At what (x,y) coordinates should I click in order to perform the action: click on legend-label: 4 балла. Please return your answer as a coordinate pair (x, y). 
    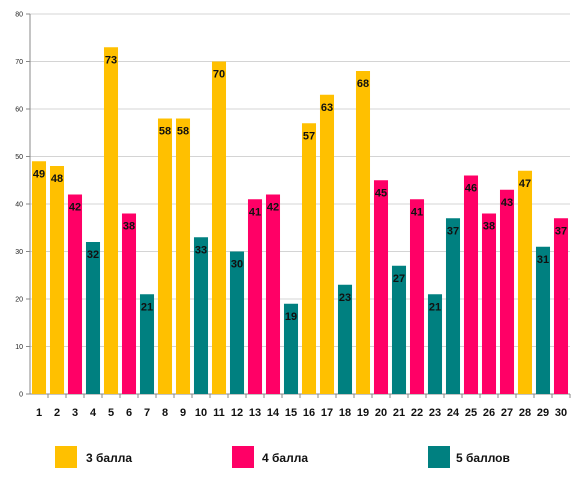
    Looking at the image, I should click on (285, 458).